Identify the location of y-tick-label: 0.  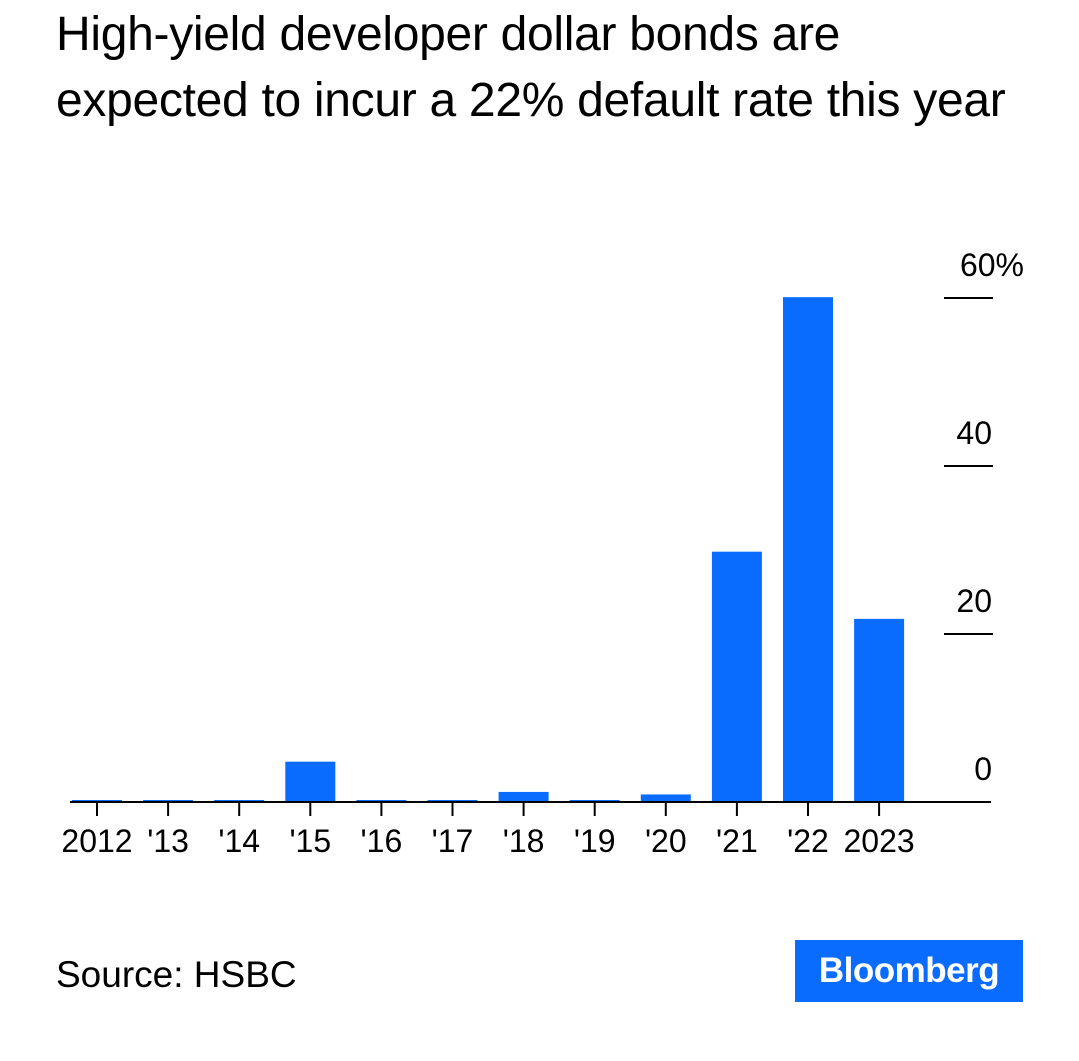
(983, 769).